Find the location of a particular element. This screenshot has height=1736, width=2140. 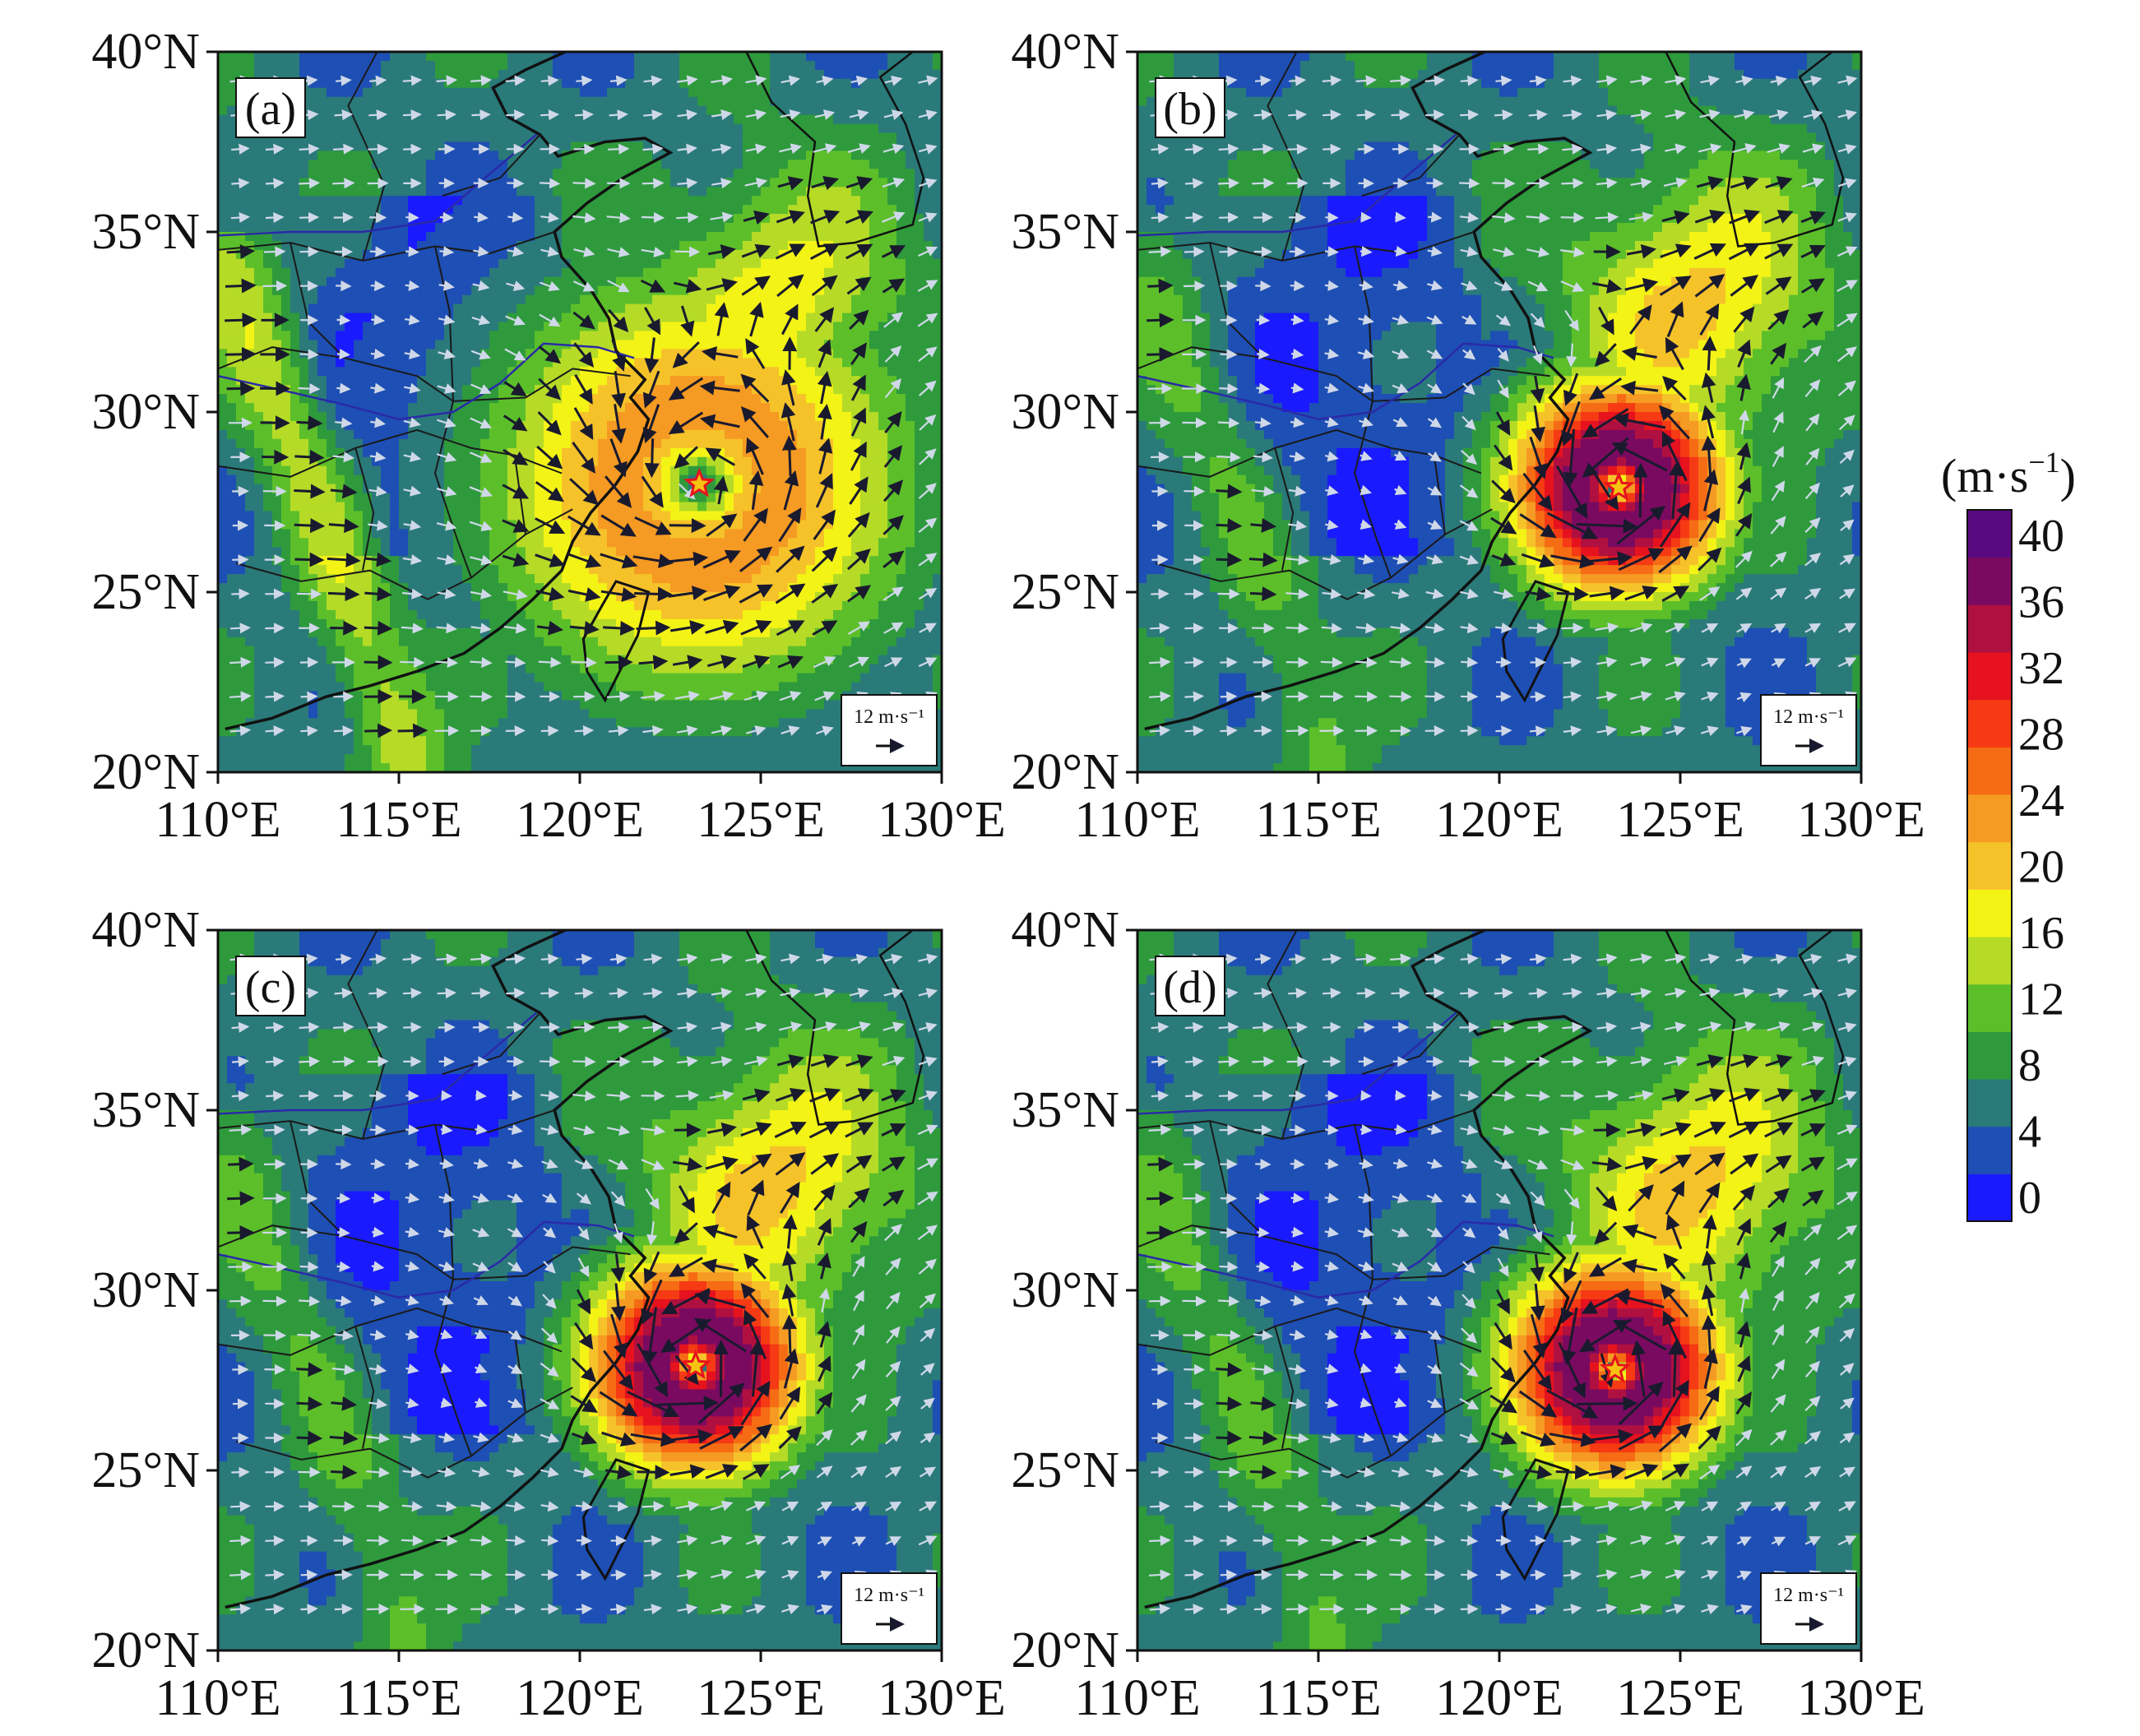

colorbar-tick-label: 20 is located at coordinates (2041, 867).